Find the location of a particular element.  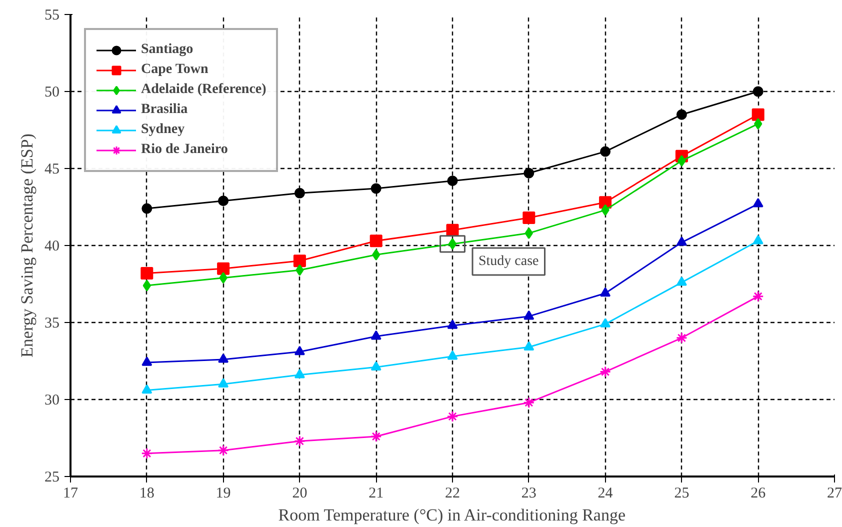

x-tick-label: 21 is located at coordinates (376, 494).